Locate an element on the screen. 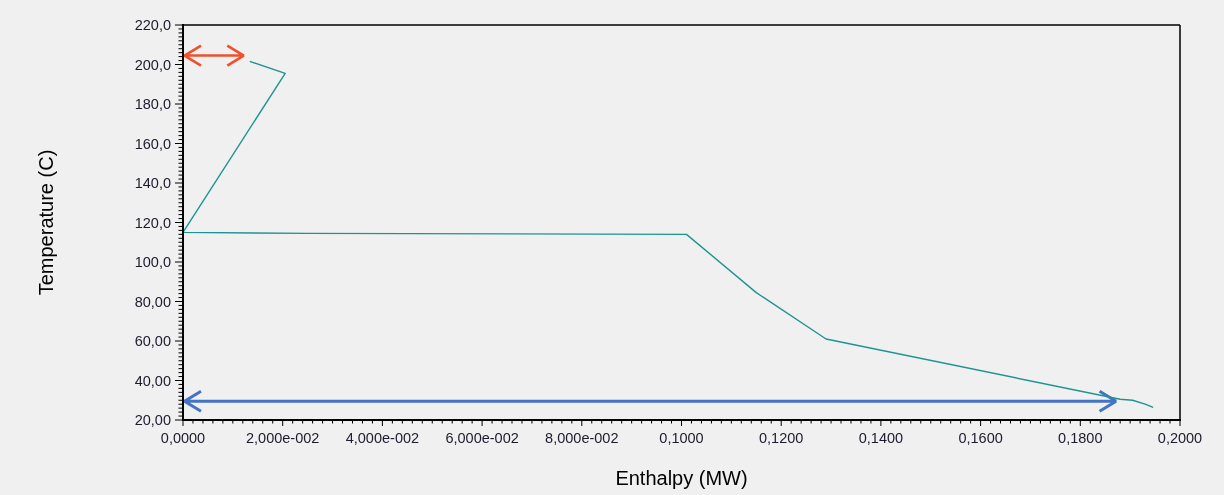 Image resolution: width=1224 pixels, height=495 pixels. x-tick-label: 0,1400 is located at coordinates (881, 438).